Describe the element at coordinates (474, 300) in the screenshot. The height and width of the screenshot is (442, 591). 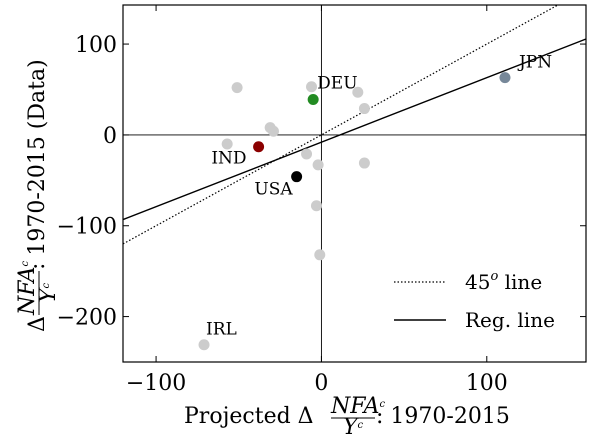
I see `legend: 45o line Reg. line` at that location.